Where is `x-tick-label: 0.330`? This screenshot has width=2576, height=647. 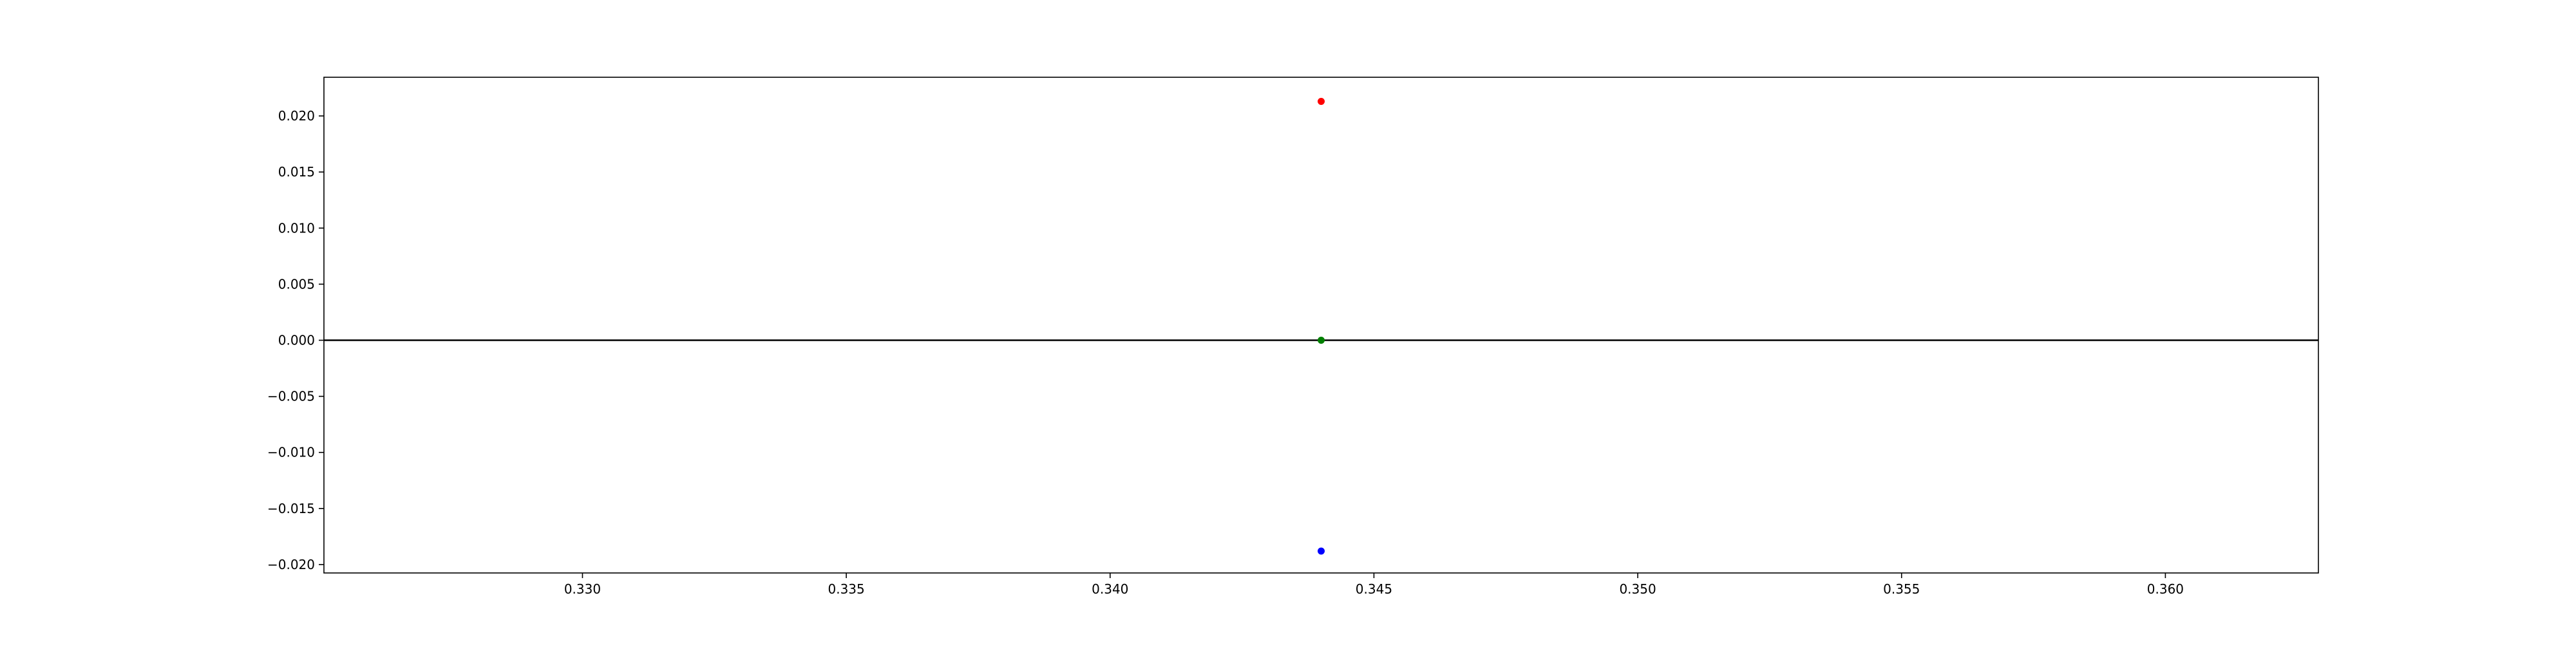
x-tick-label: 0.330 is located at coordinates (582, 589).